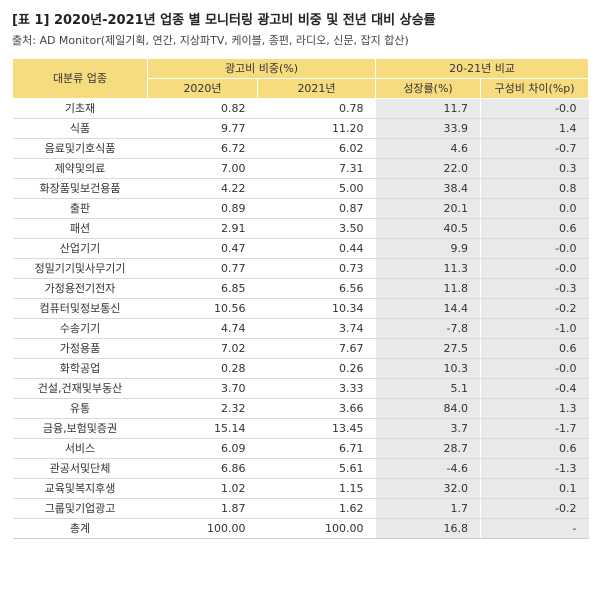 This screenshot has width=600, height=592. I want to click on cell-share-diff: 1.4, so click(534, 128).